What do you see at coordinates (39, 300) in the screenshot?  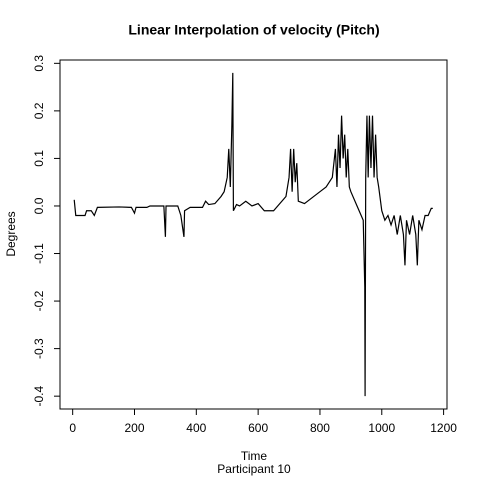 I see `y-tick-label: -0.2` at bounding box center [39, 300].